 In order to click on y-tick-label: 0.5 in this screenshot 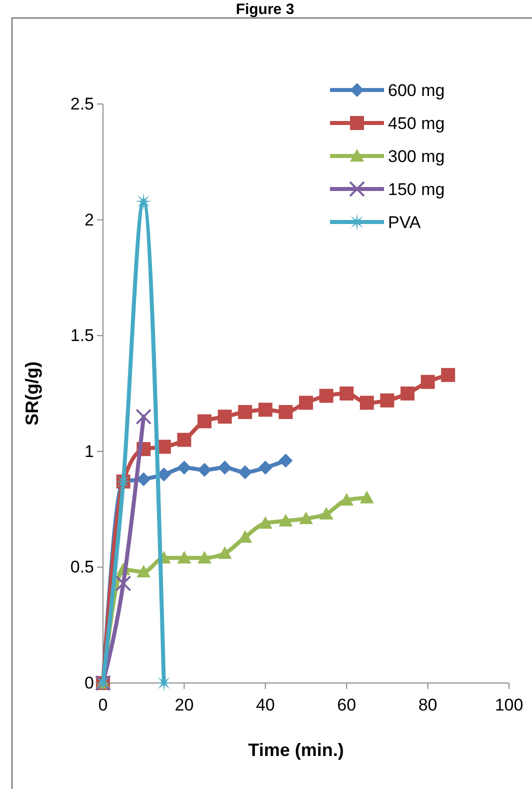, I will do `click(82, 567)`.